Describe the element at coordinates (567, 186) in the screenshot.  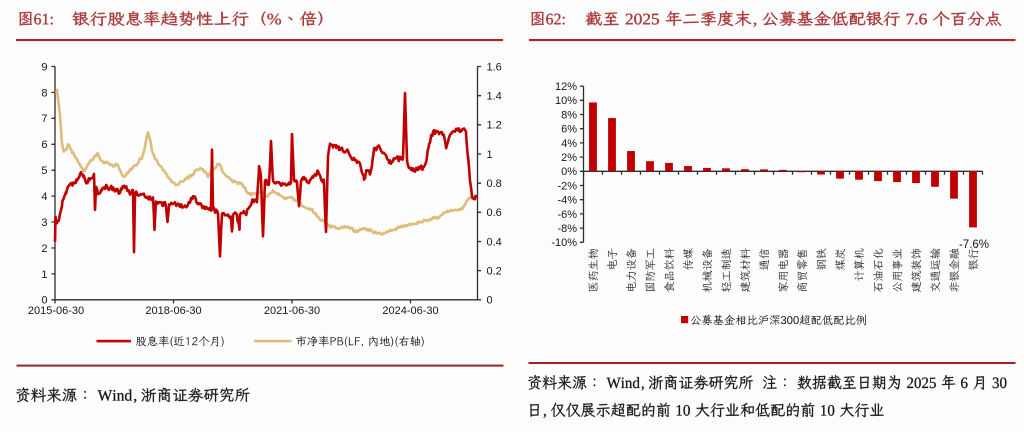
I see `svg-text: -2%` at that location.